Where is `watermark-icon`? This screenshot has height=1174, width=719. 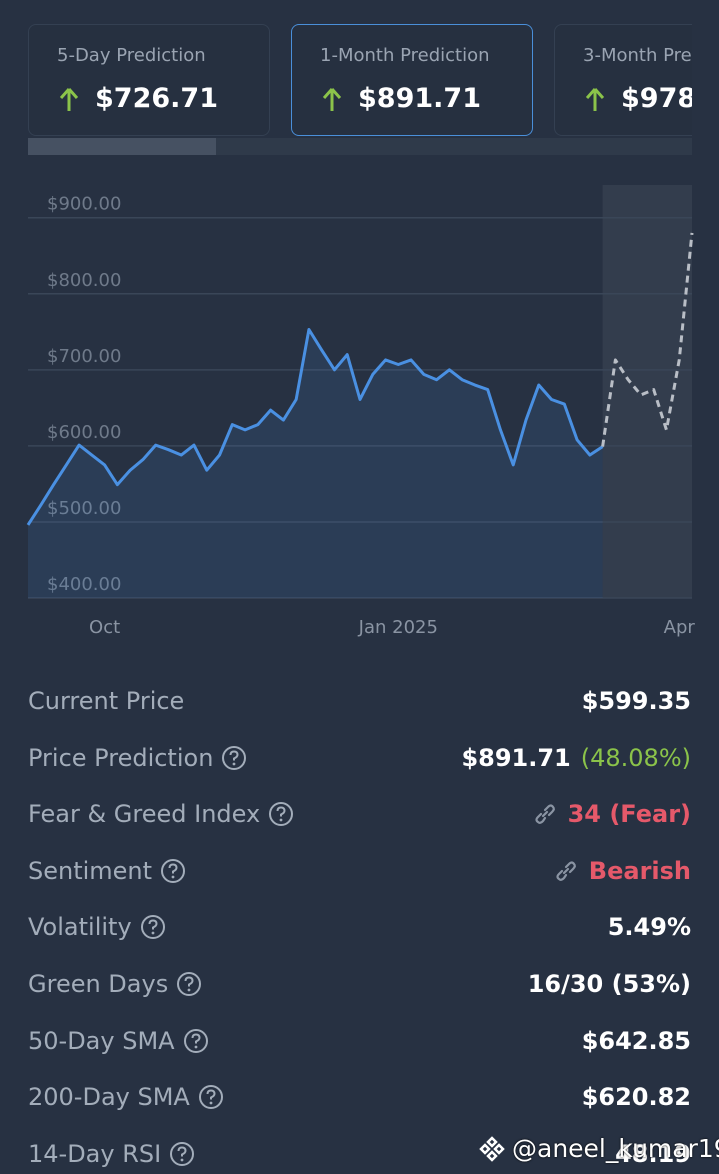
watermark-icon is located at coordinates (492, 1148).